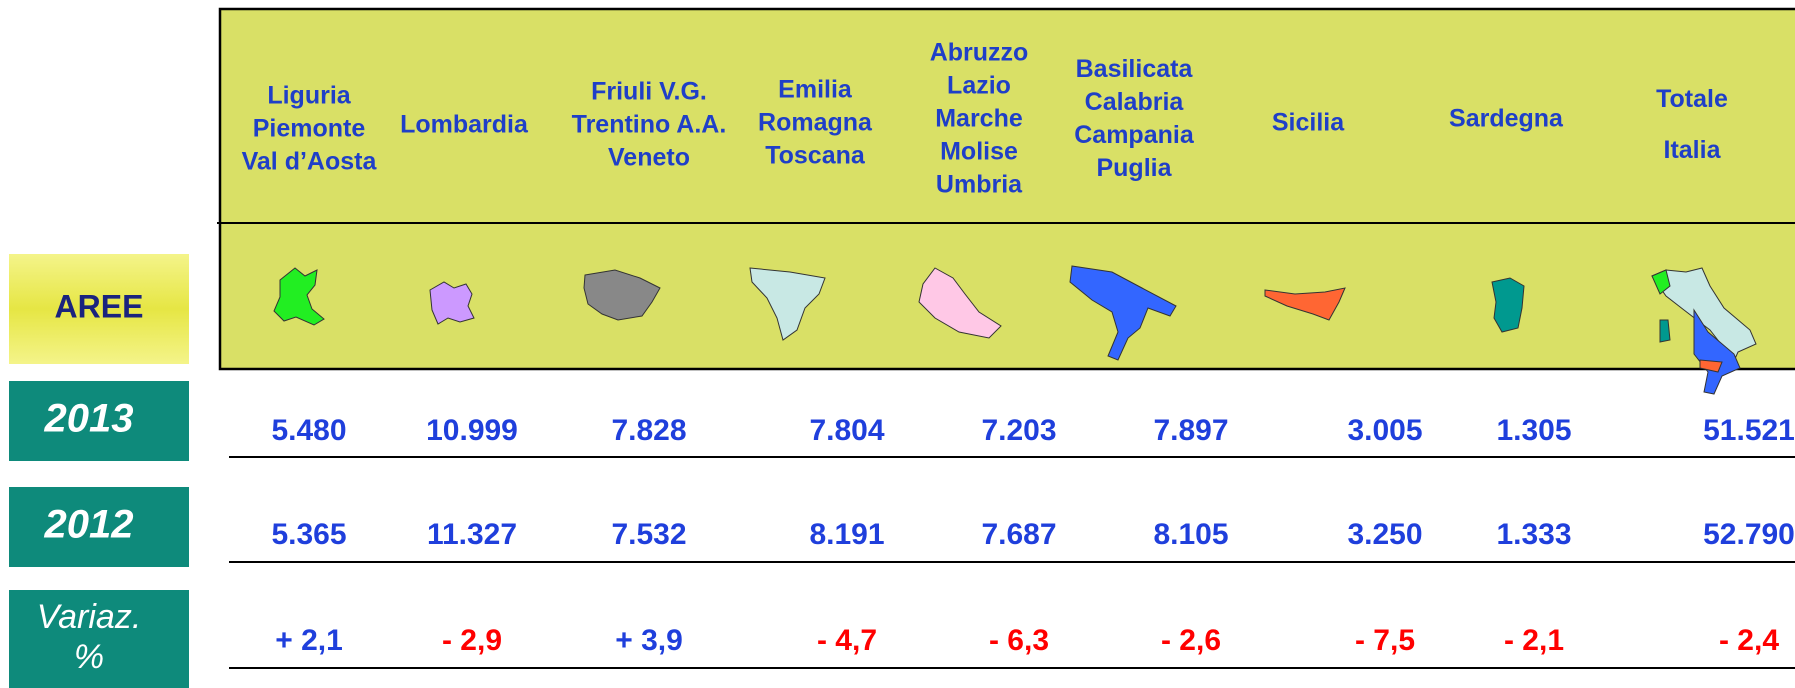 Image resolution: width=1795 pixels, height=688 pixels. I want to click on cell-value: 52.790, so click(1749, 534).